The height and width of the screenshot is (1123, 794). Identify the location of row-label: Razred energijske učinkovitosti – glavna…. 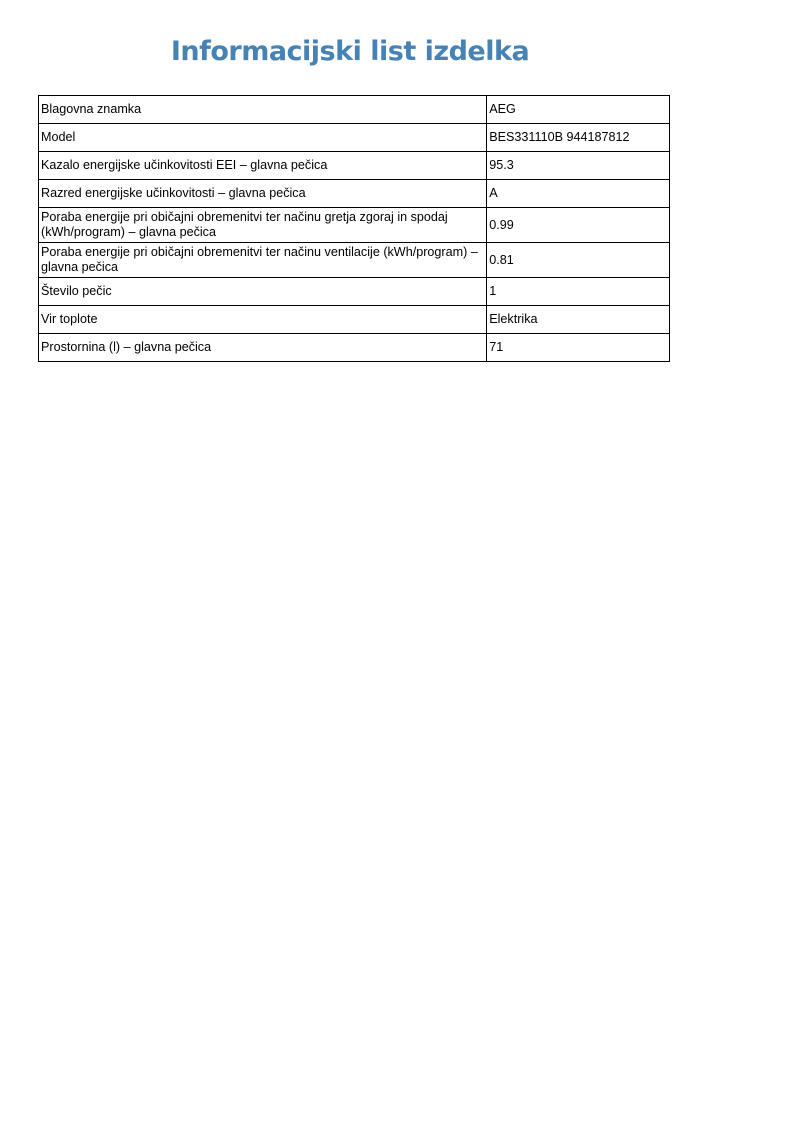
(262, 193).